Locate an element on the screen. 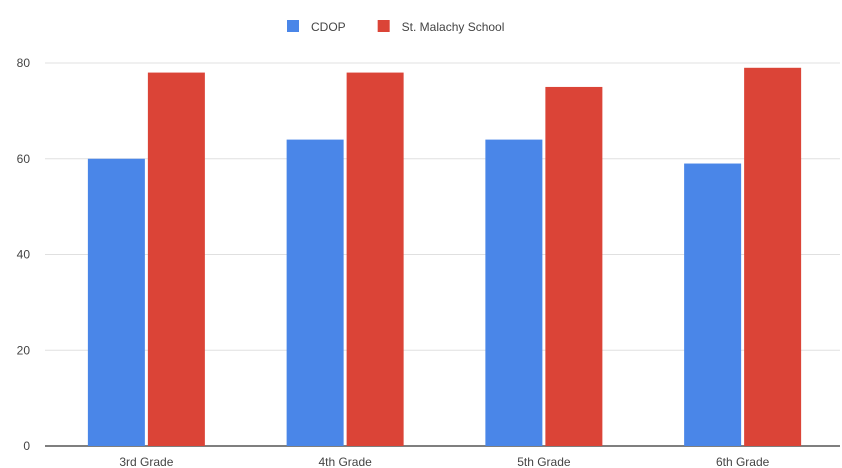  y-tick-label: 40 is located at coordinates (24, 255).